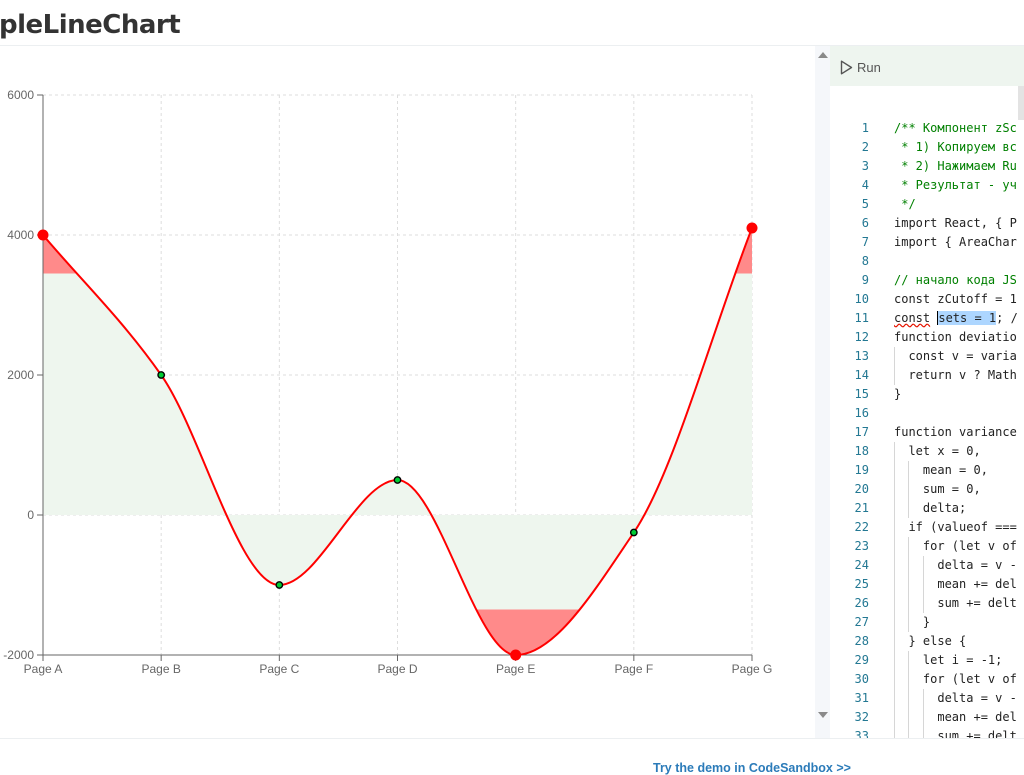  Describe the element at coordinates (752, 669) in the screenshot. I see `x-tick-label: Page G` at that location.